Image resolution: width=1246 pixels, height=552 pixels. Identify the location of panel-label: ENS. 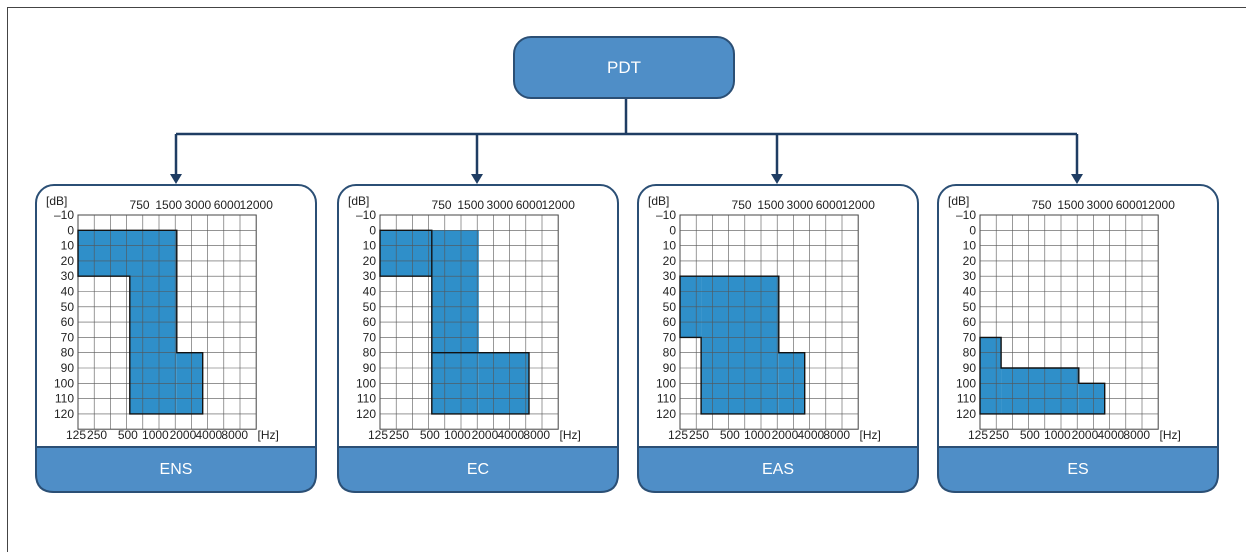
(176, 469).